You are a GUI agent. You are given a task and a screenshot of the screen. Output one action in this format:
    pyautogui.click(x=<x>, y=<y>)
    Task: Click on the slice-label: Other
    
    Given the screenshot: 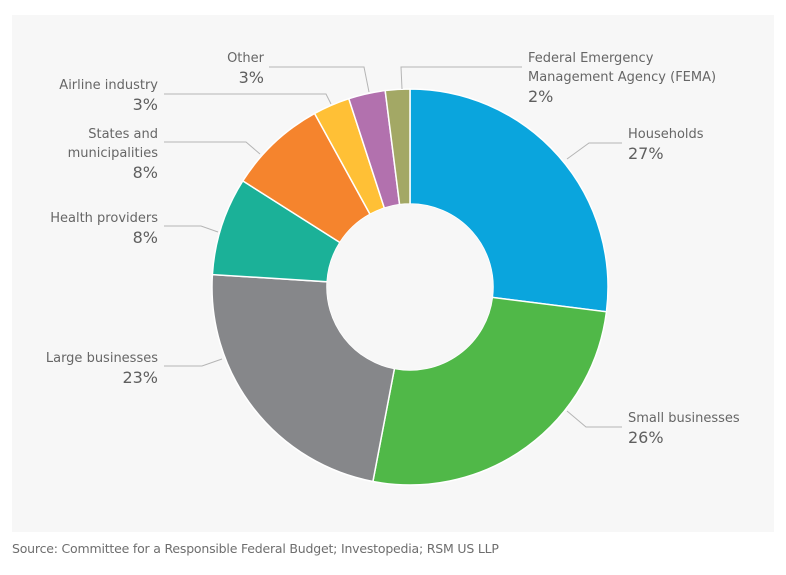 What is the action you would take?
    pyautogui.click(x=246, y=58)
    